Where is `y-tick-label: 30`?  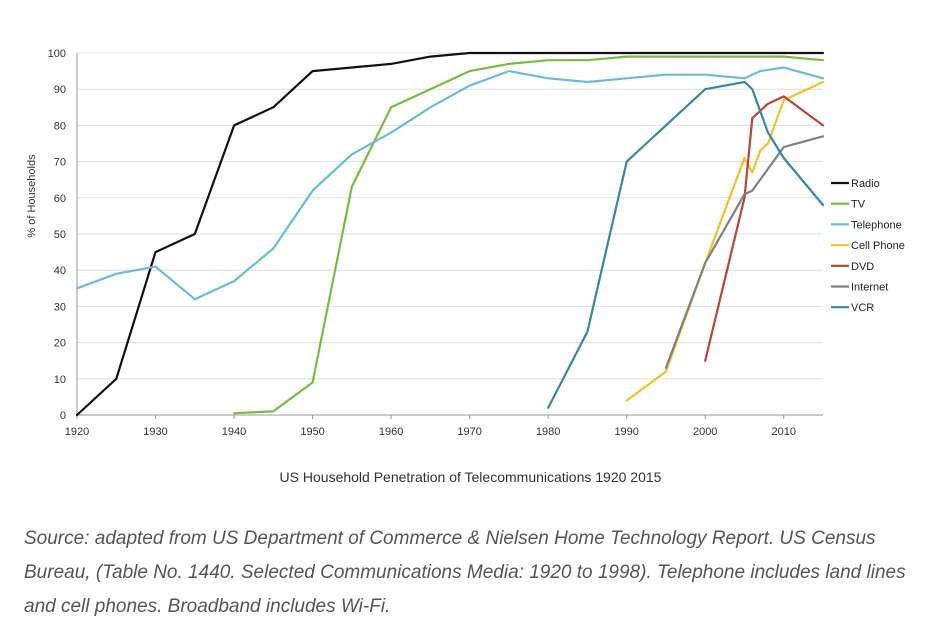 y-tick-label: 30 is located at coordinates (60, 307).